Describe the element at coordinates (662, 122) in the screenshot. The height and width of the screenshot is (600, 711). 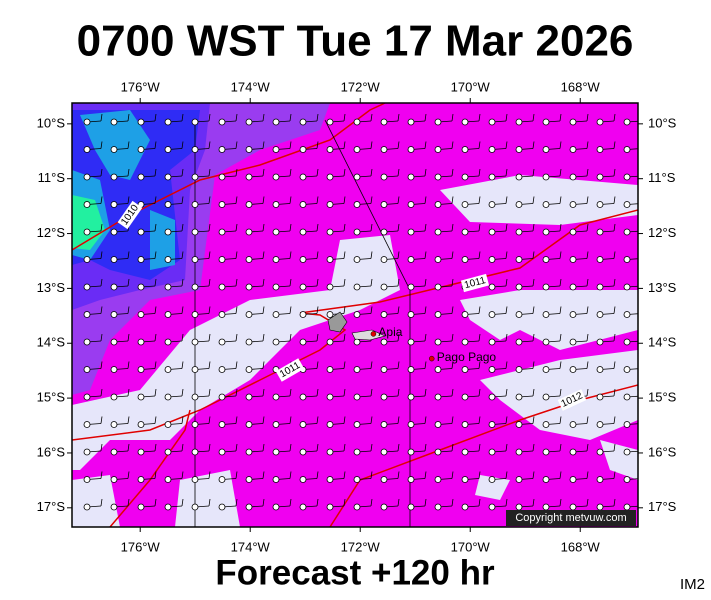
I see `y-tick-label: 10°S` at that location.